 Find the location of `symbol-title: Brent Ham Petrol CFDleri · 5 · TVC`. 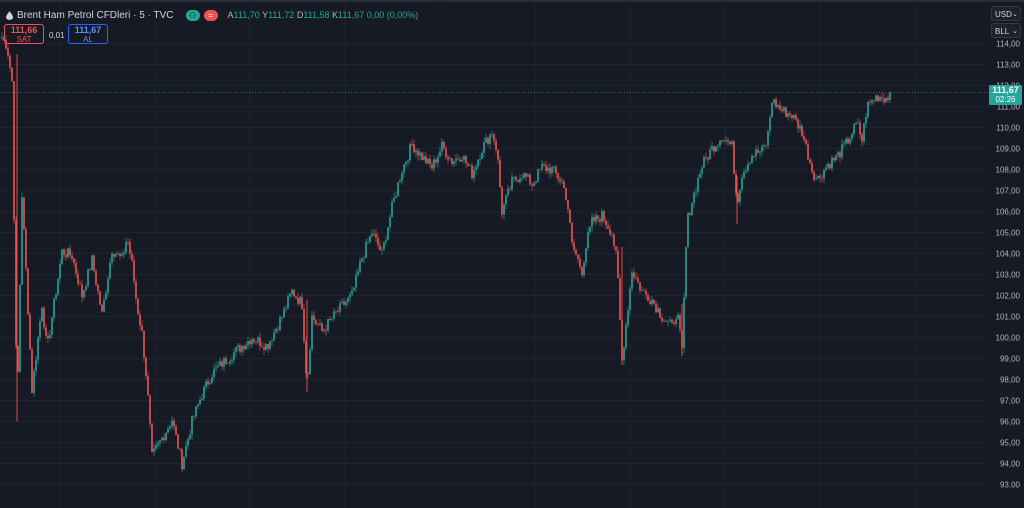

symbol-title: Brent Ham Petrol CFDleri · 5 · TVC is located at coordinates (95, 15).